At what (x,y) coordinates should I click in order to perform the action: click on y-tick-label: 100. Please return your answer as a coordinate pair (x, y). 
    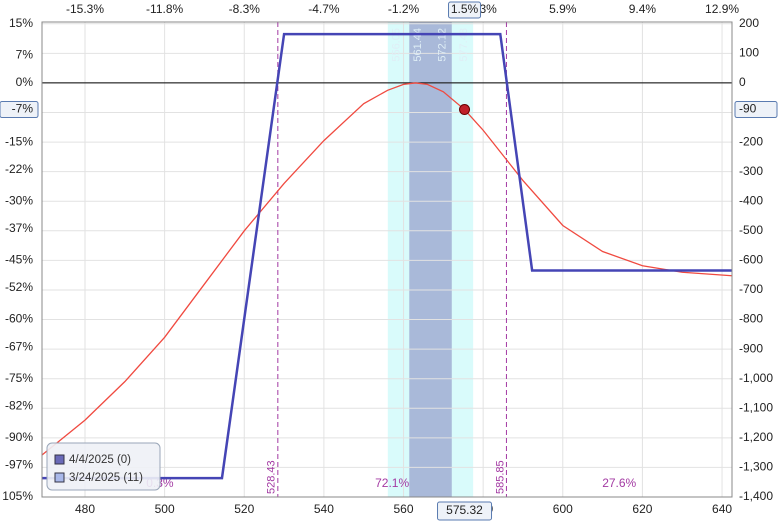
    Looking at the image, I should click on (749, 53).